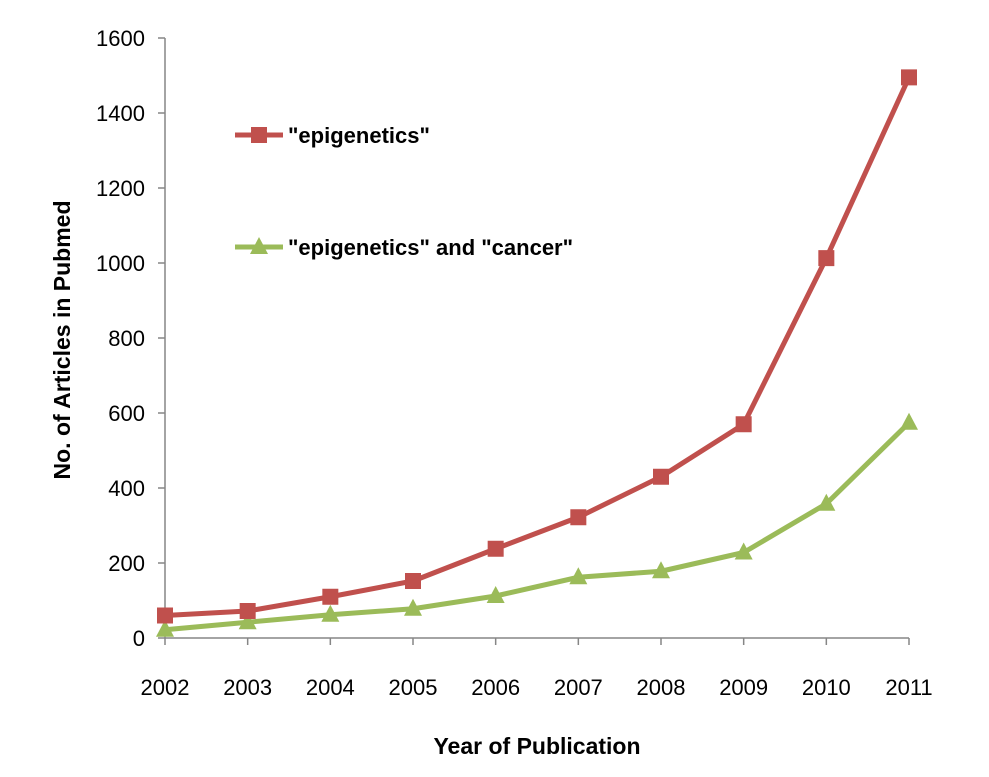 The image size is (989, 777). I want to click on x-ticks: 2002 2003 2004 2005 2006 2007 2008 2009 2010 2011, so click(537, 669).